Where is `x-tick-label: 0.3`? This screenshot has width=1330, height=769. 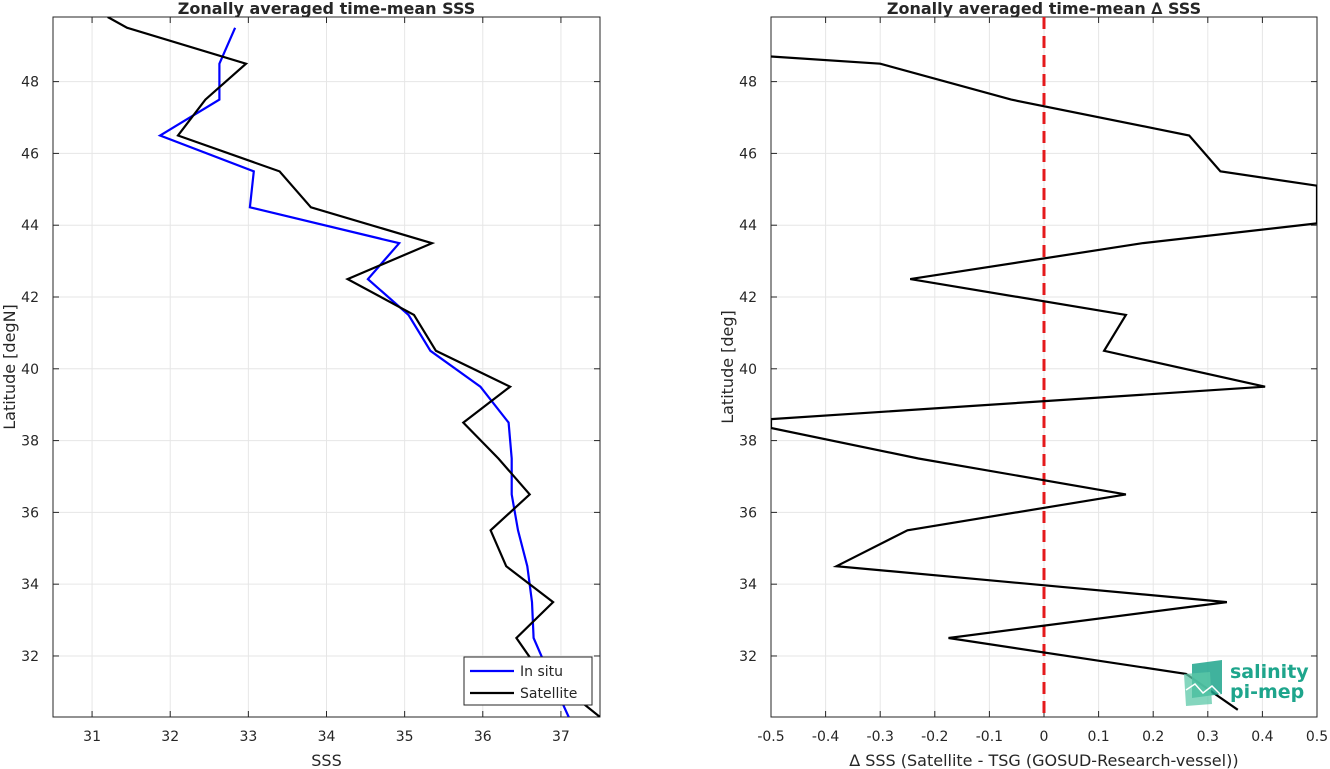
x-tick-label: 0.3 is located at coordinates (1208, 737).